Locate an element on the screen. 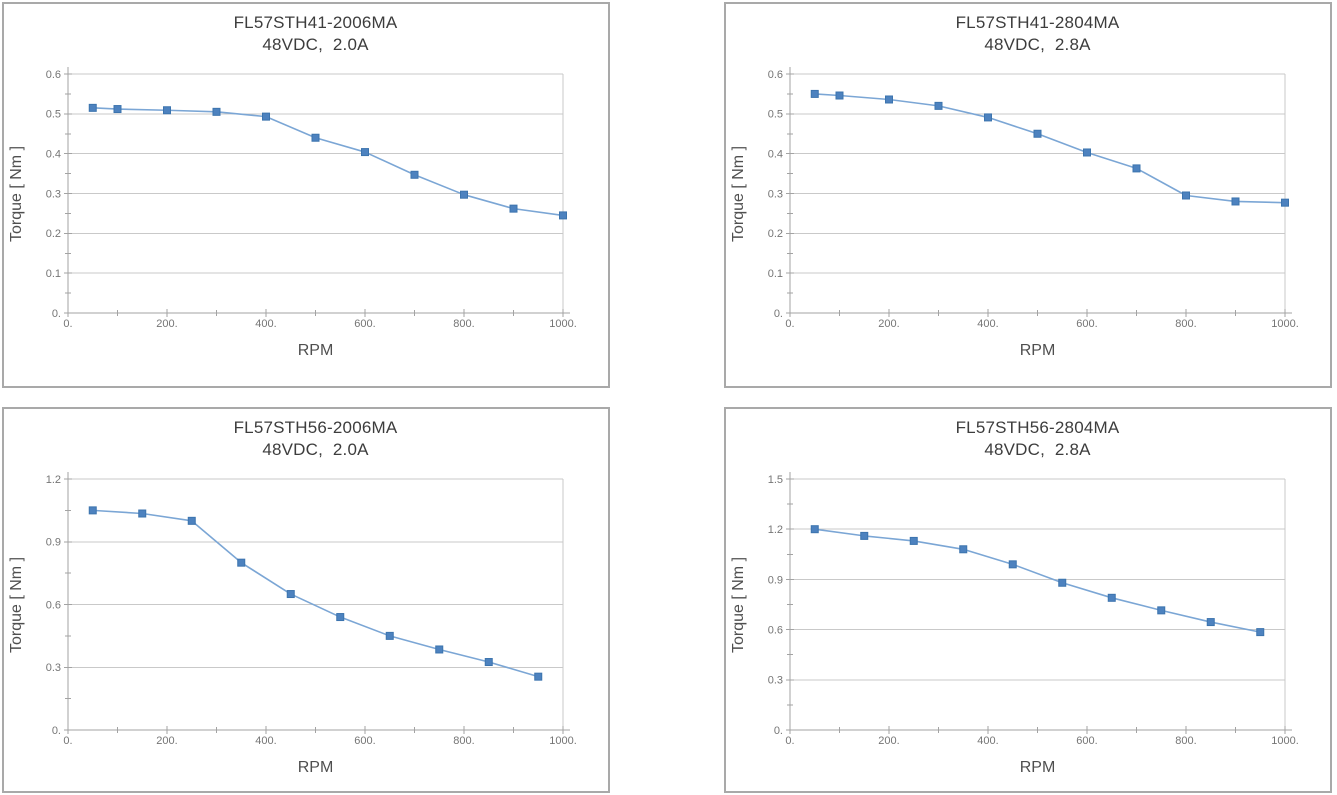 The image size is (1337, 795). plot-area: 0. 0.3 0.6 0.9 1.2 1.5 0. 200. 400. 600. 800. 1000. is located at coordinates (1033, 609).